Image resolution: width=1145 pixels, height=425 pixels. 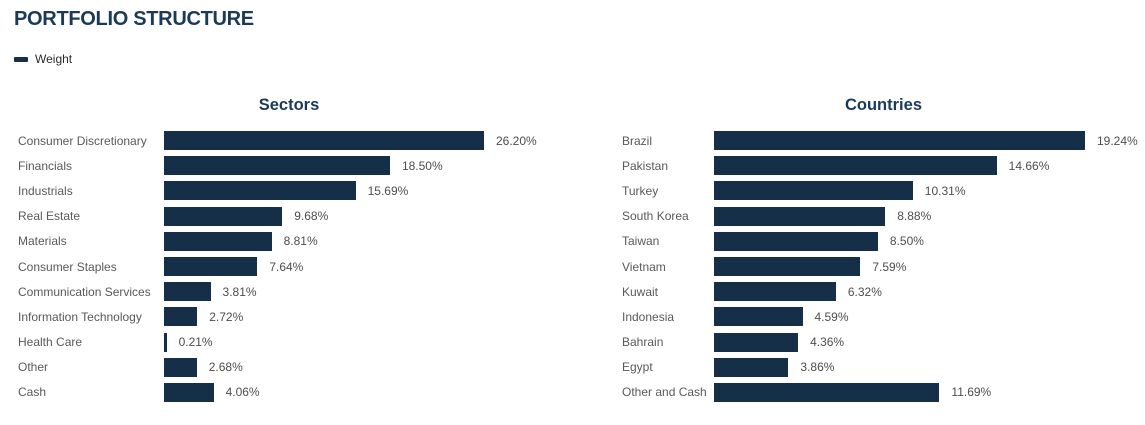 I want to click on value-label: 3.86%, so click(x=817, y=367).